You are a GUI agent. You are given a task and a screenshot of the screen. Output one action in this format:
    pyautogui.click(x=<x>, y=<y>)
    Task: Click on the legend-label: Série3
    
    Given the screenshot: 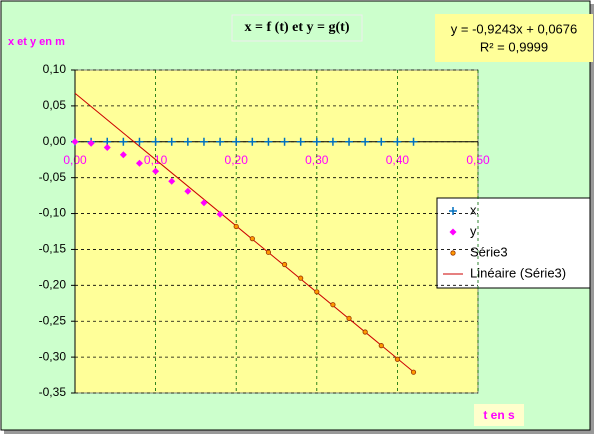 What is the action you would take?
    pyautogui.click(x=489, y=251)
    